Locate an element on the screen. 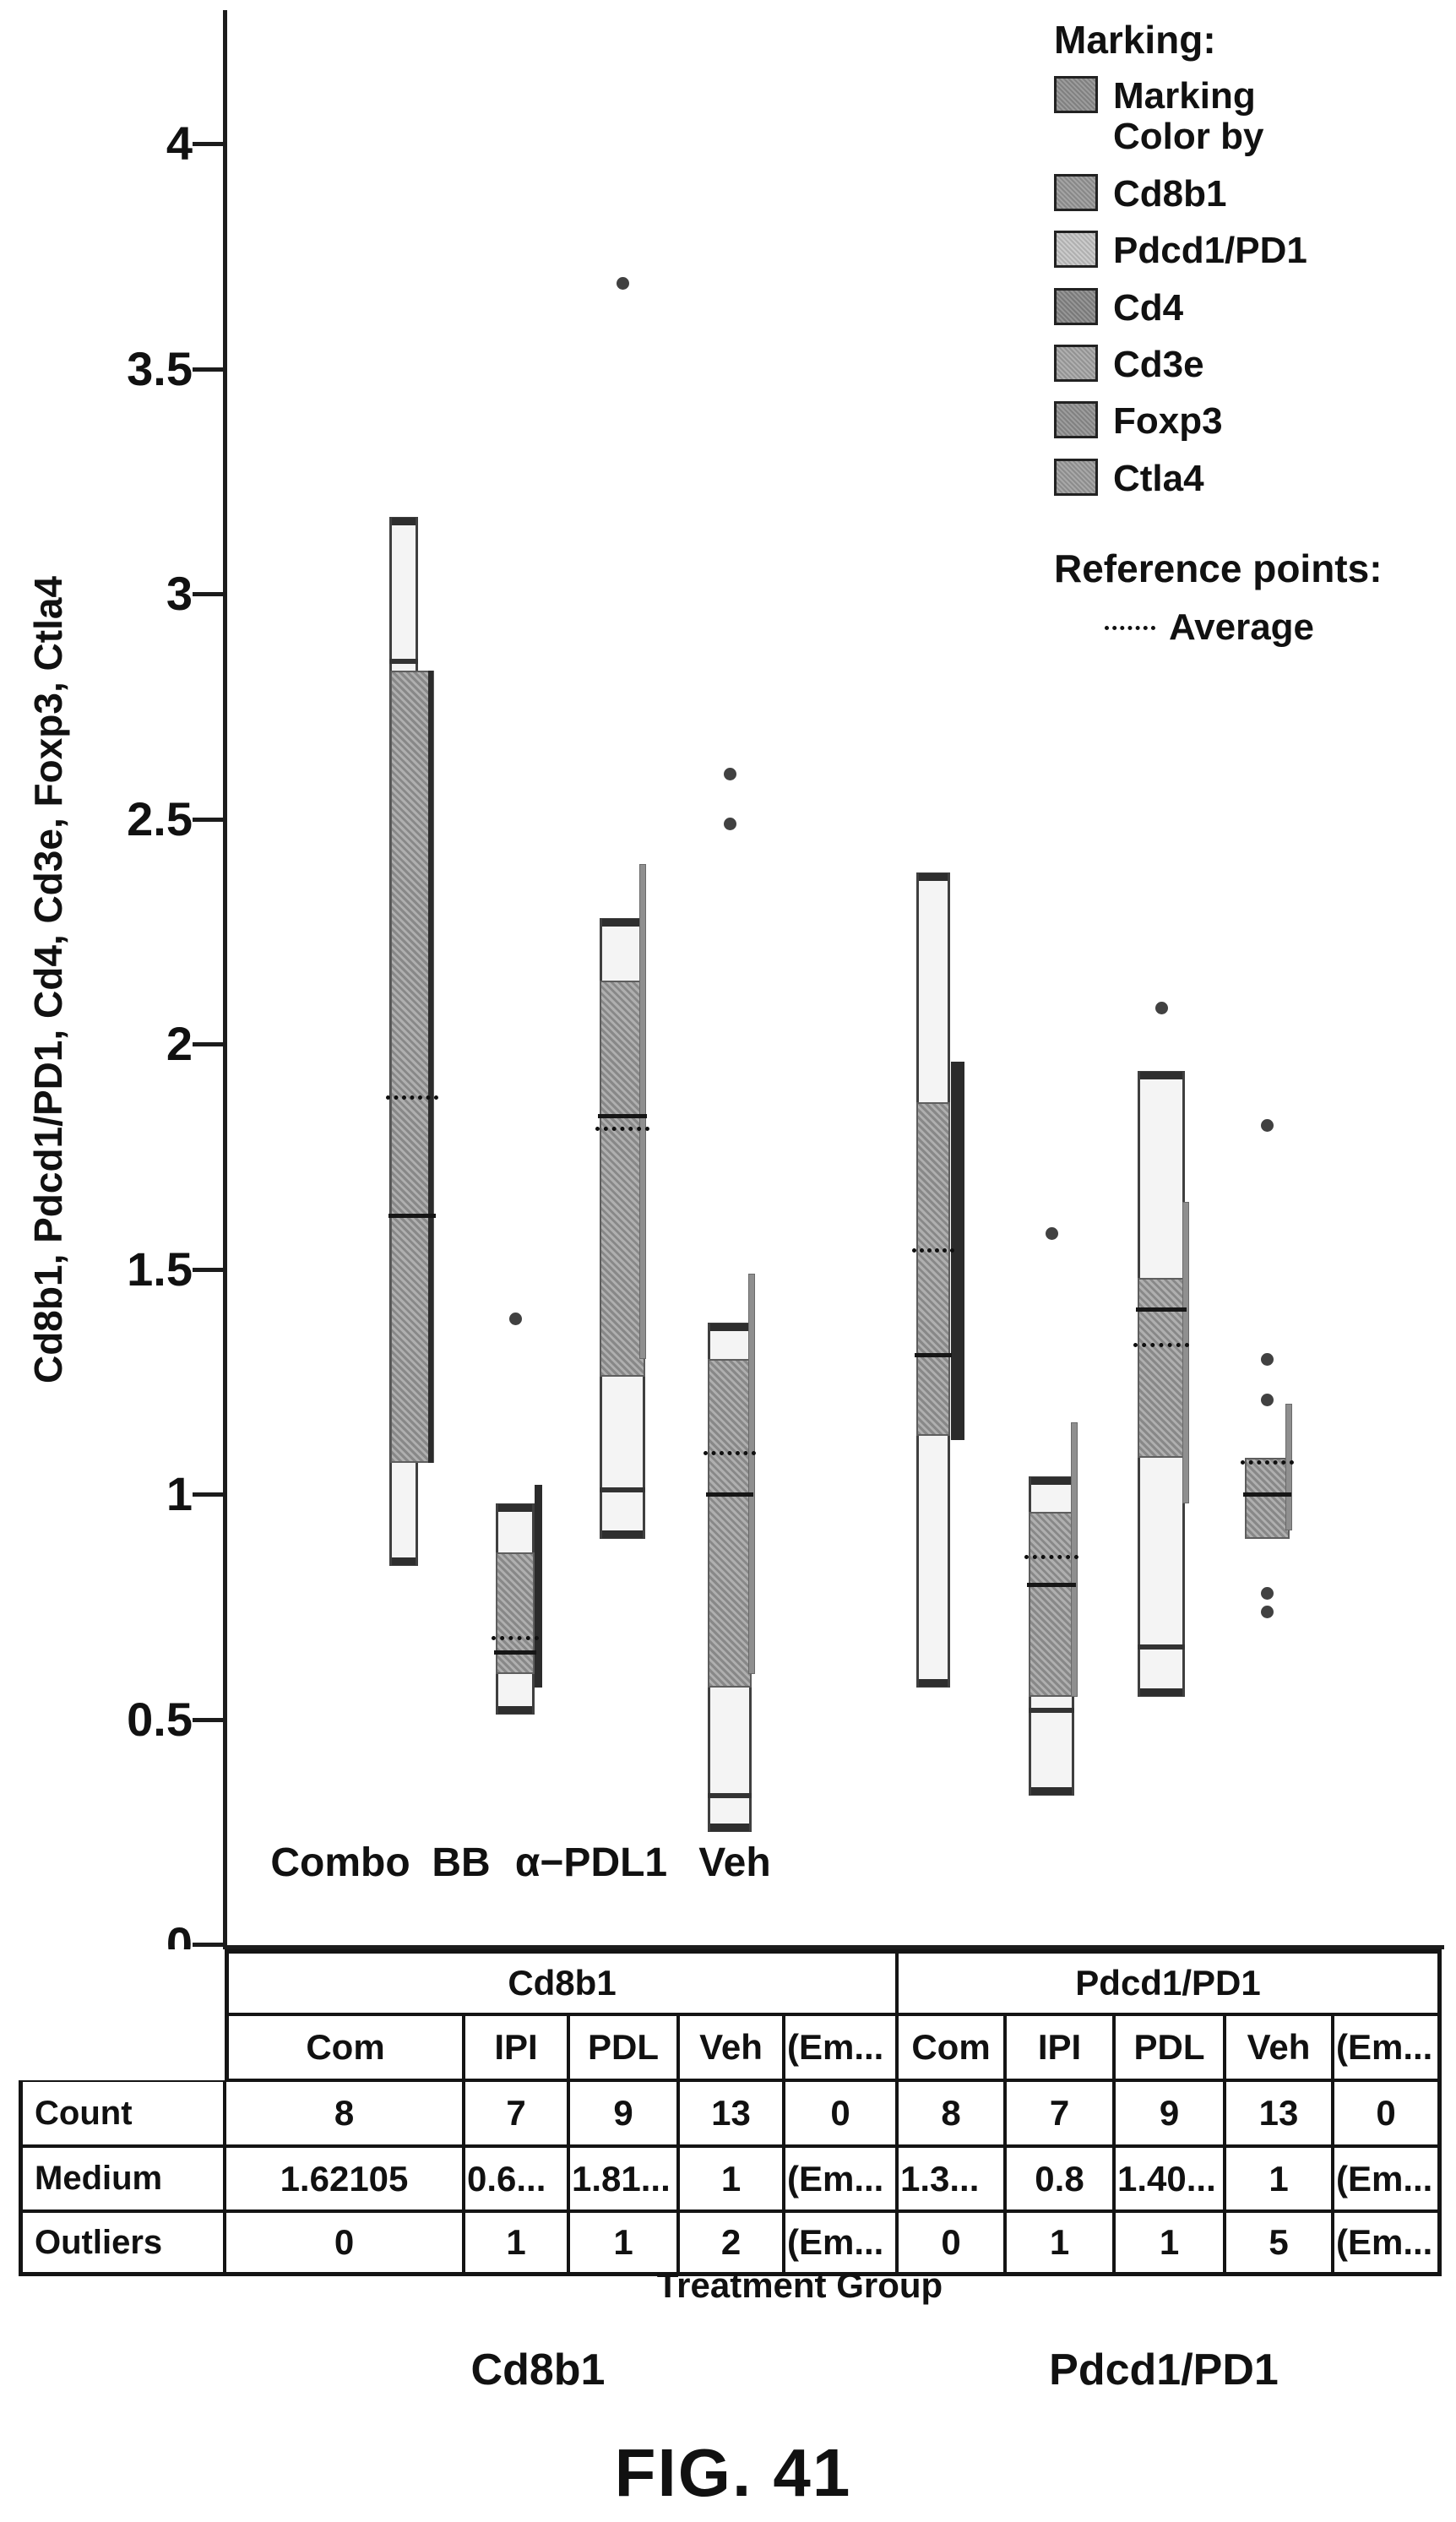 The width and height of the screenshot is (1456, 2522). legend-item: Cd3e is located at coordinates (1240, 364).